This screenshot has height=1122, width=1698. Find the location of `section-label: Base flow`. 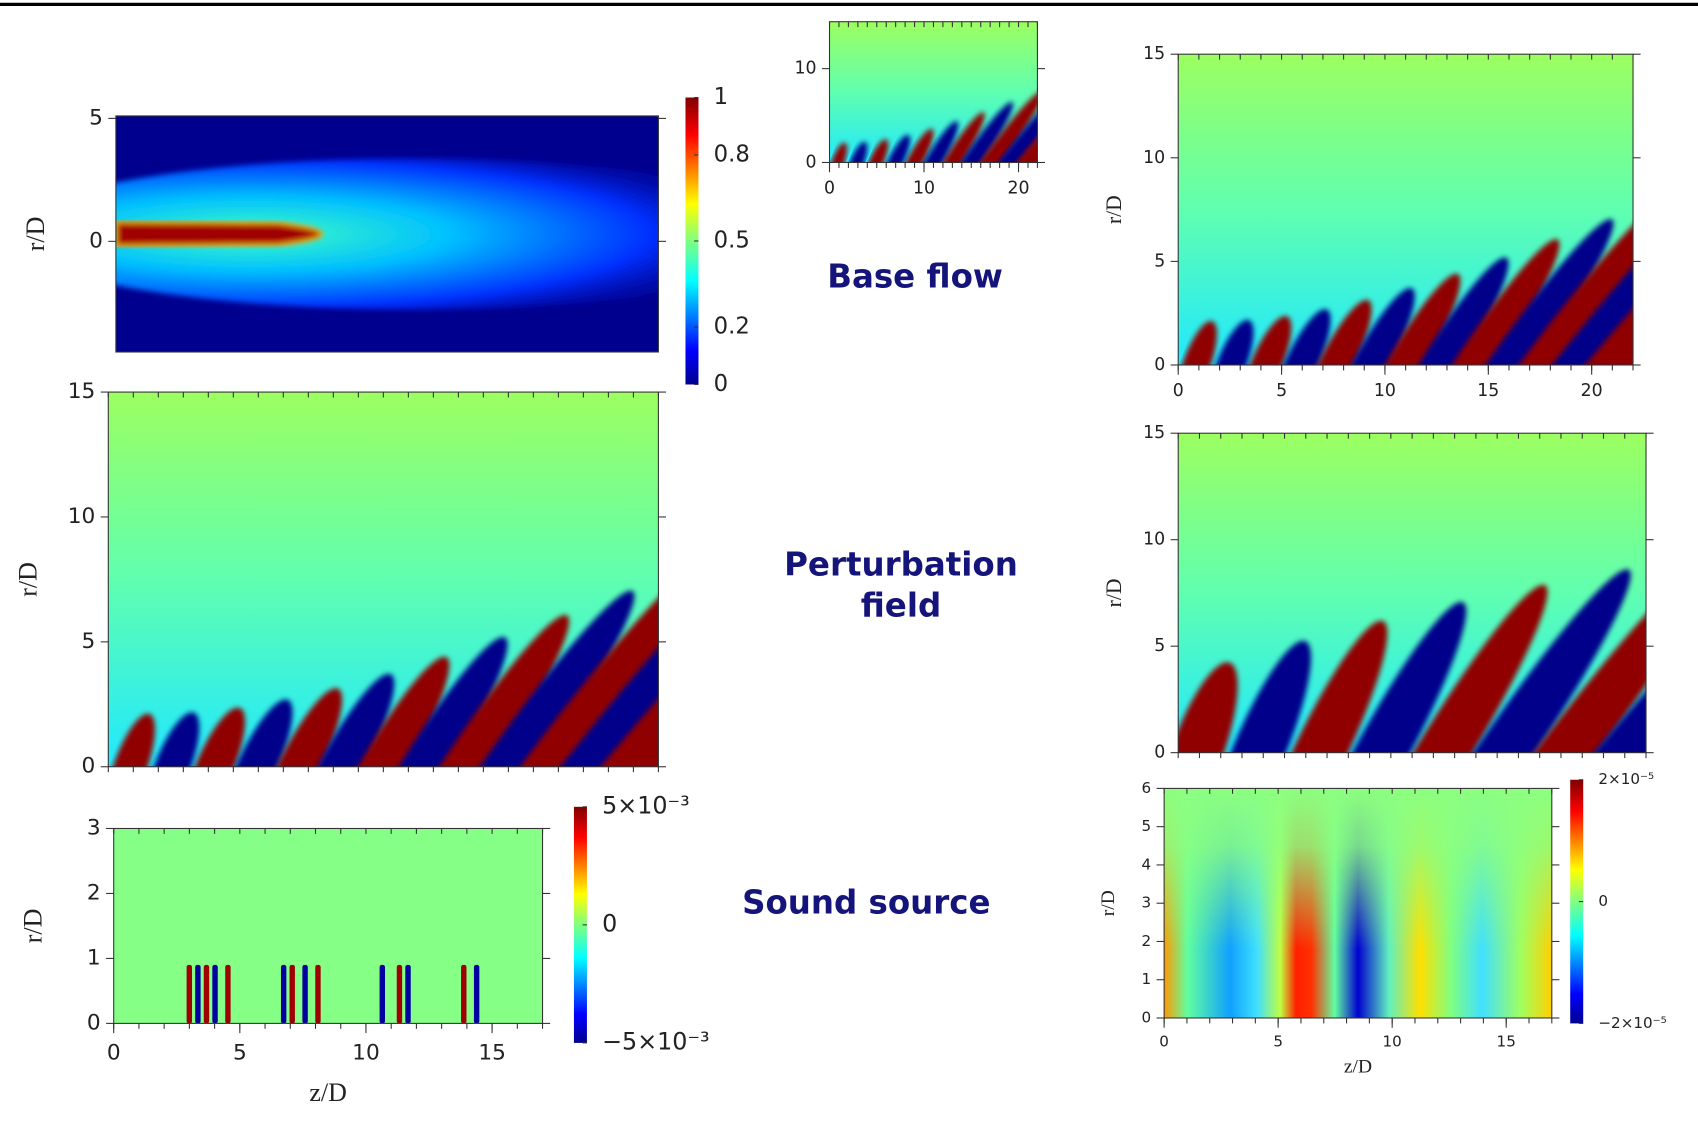

section-label: Base flow is located at coordinates (915, 276).